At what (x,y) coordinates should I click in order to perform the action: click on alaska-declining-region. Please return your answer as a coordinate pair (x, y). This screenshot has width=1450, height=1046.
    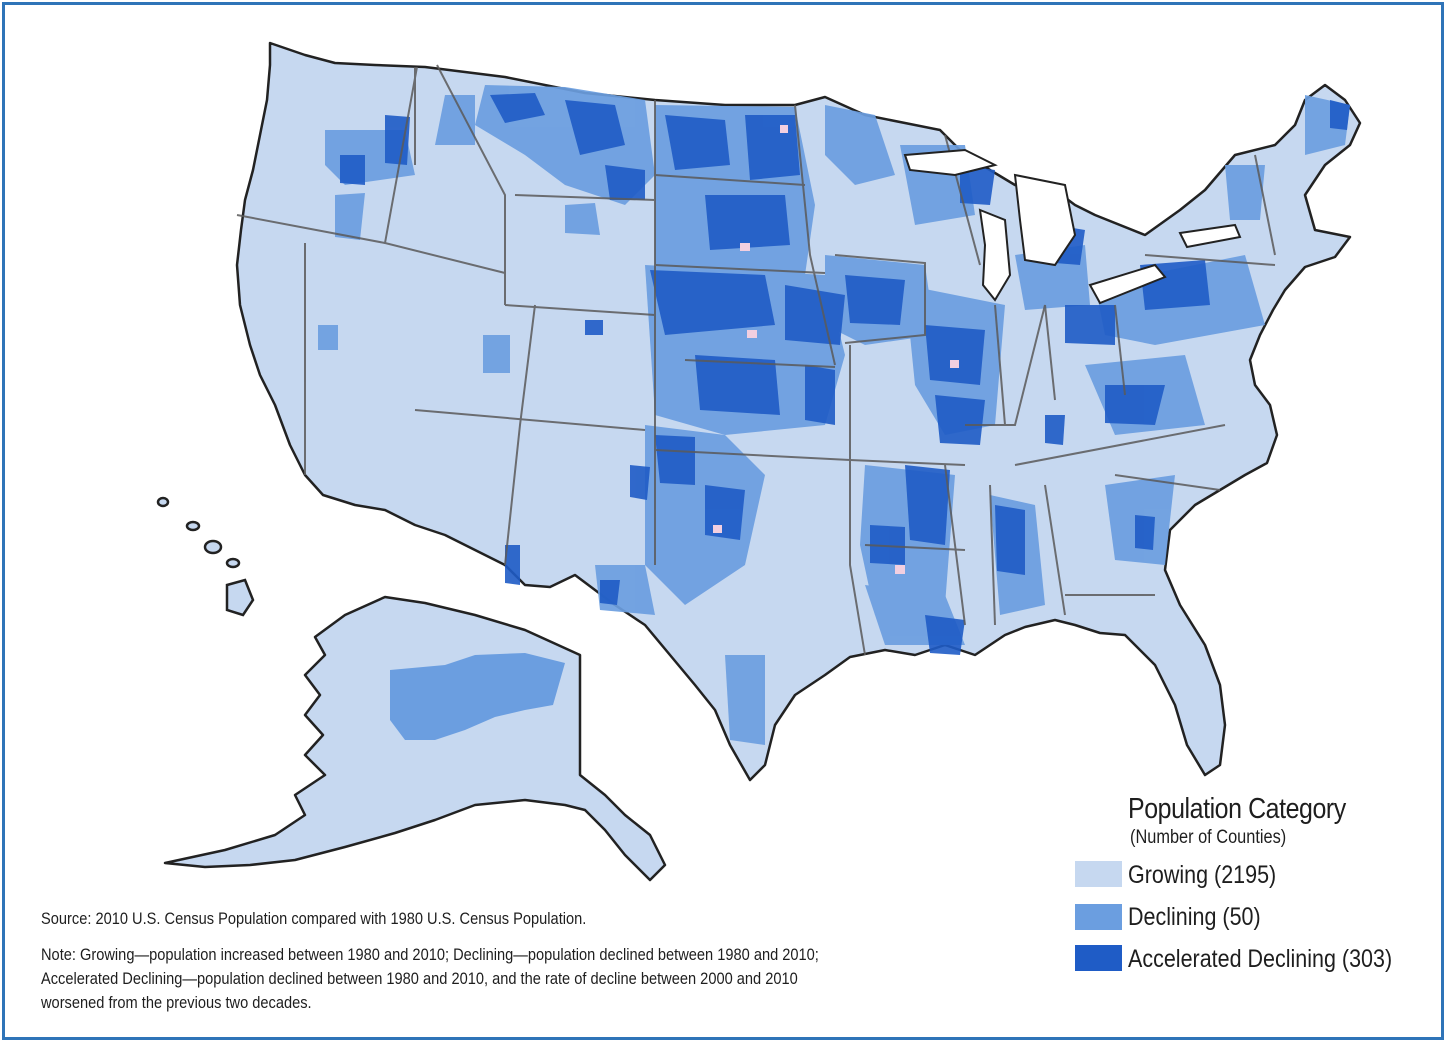
    Looking at the image, I should click on (477, 696).